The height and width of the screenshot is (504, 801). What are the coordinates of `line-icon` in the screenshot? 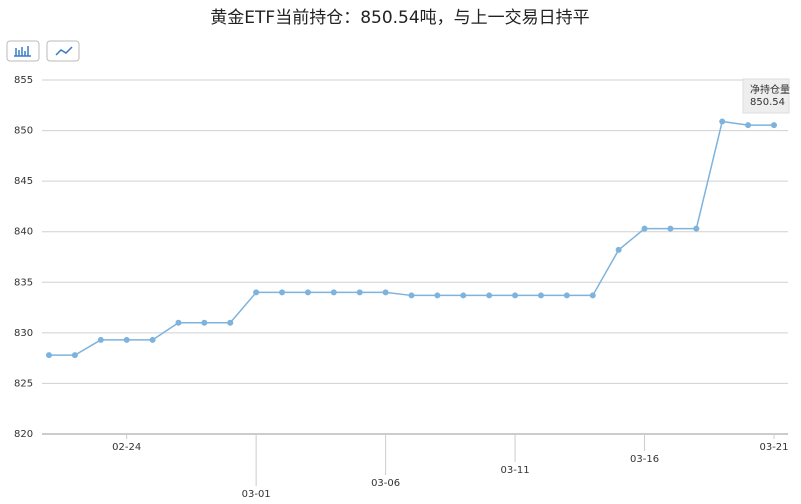 It's located at (64, 51).